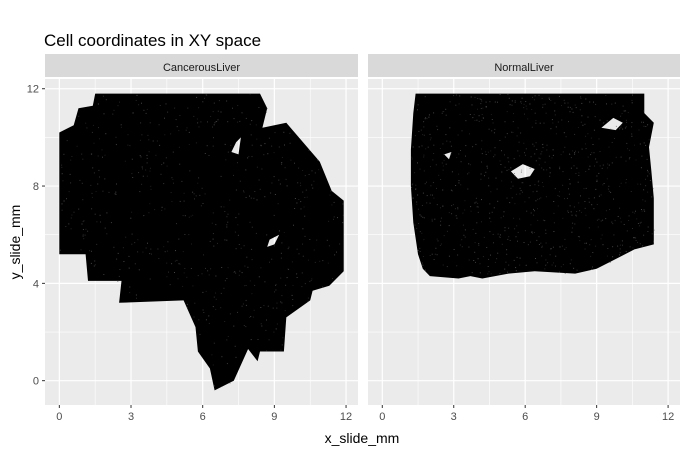 This screenshot has width=689, height=474. Describe the element at coordinates (201, 68) in the screenshot. I see `facet-strip-label: CancerousLiver` at that location.